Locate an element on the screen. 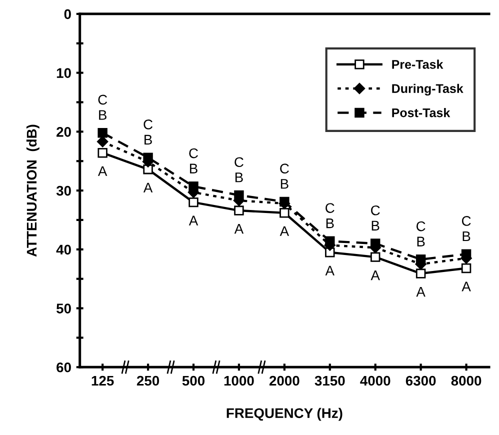 The height and width of the screenshot is (435, 499). x-axis-title: FREQUENCY (Hz) is located at coordinates (284, 414).